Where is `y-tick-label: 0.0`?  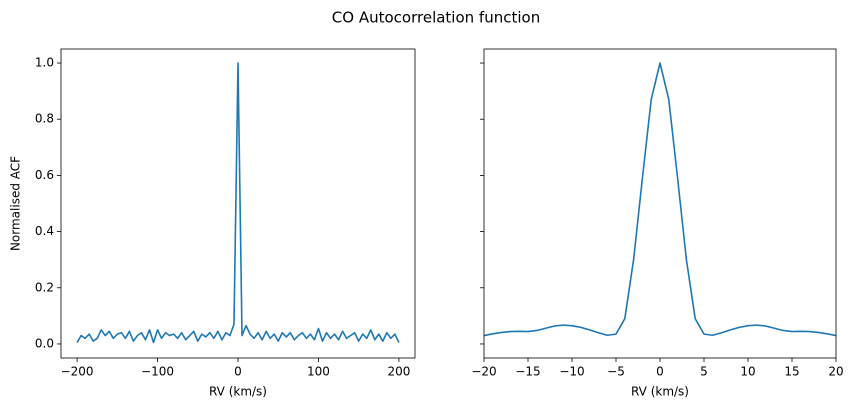 y-tick-label: 0.0 is located at coordinates (44, 343).